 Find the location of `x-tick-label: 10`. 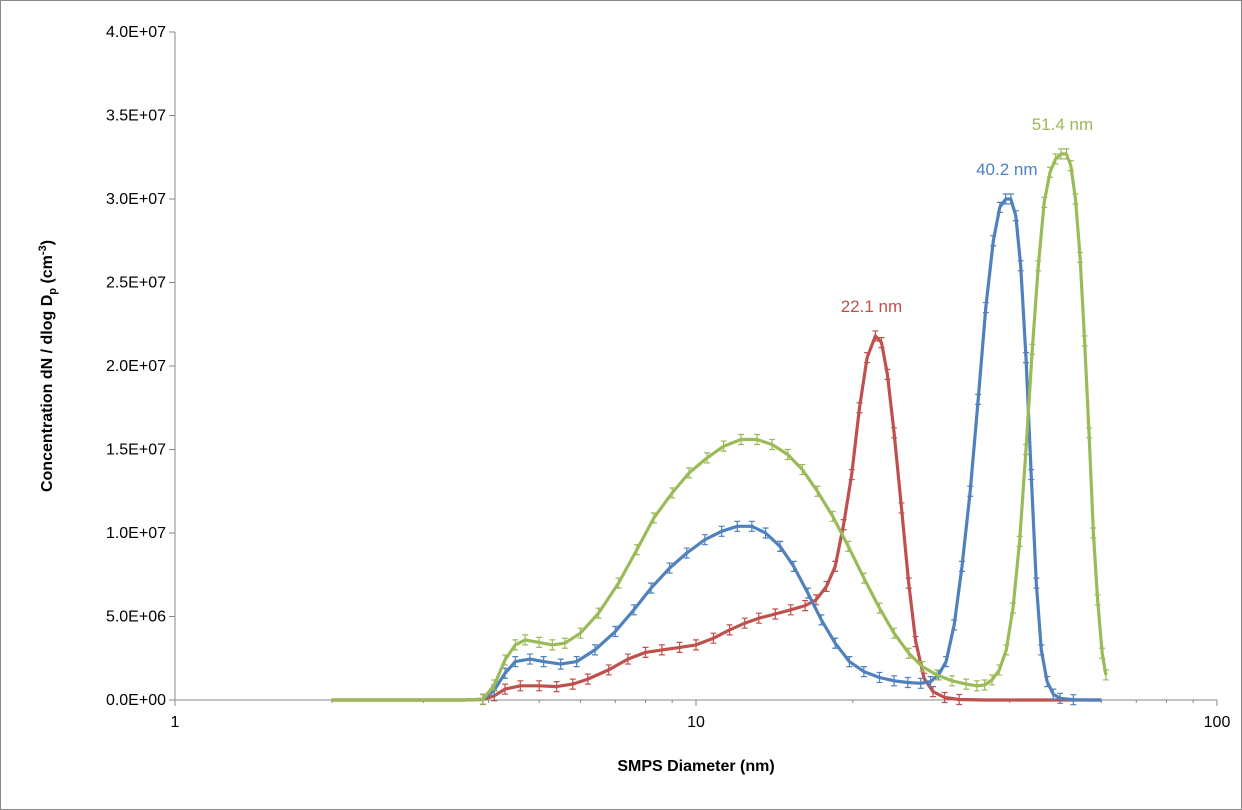

x-tick-label: 10 is located at coordinates (696, 722).